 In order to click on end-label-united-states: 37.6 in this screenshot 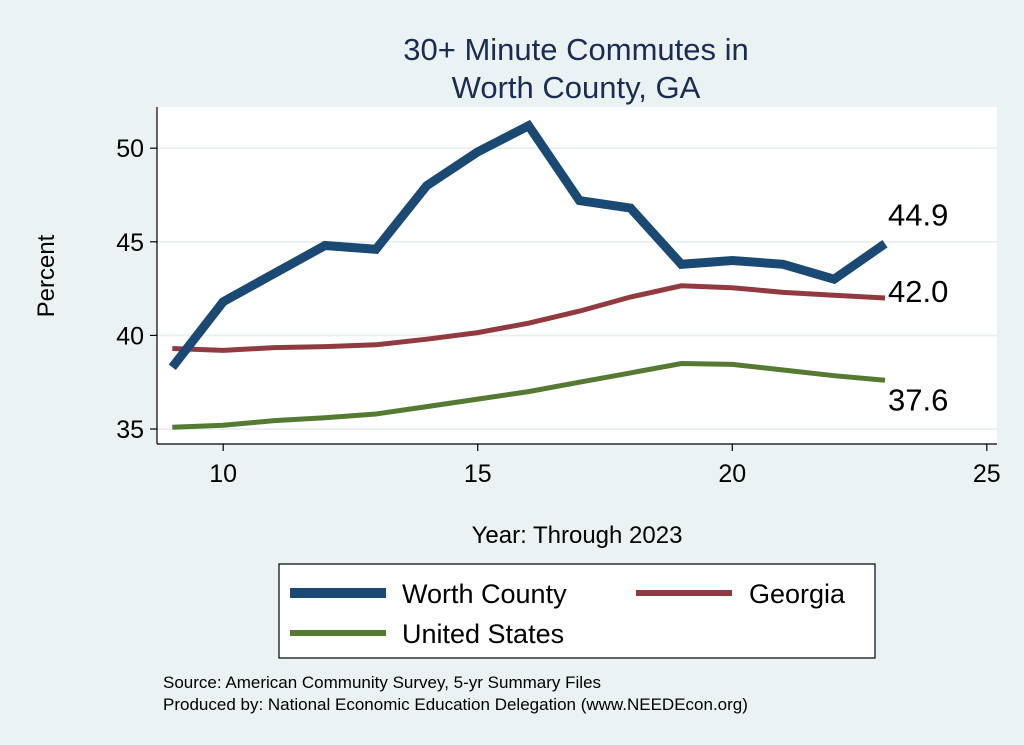, I will do `click(918, 399)`.